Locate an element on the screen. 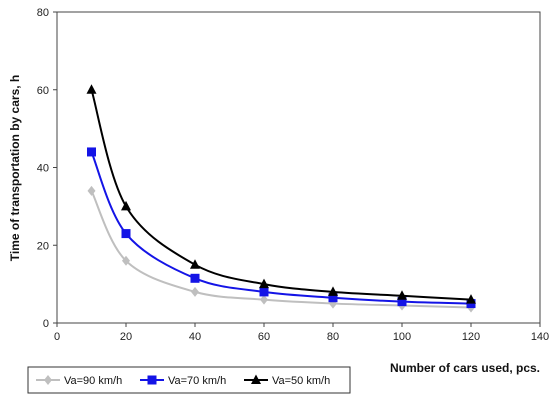 Image resolution: width=550 pixels, height=402 pixels. y-tick-label: 20 is located at coordinates (43, 246).